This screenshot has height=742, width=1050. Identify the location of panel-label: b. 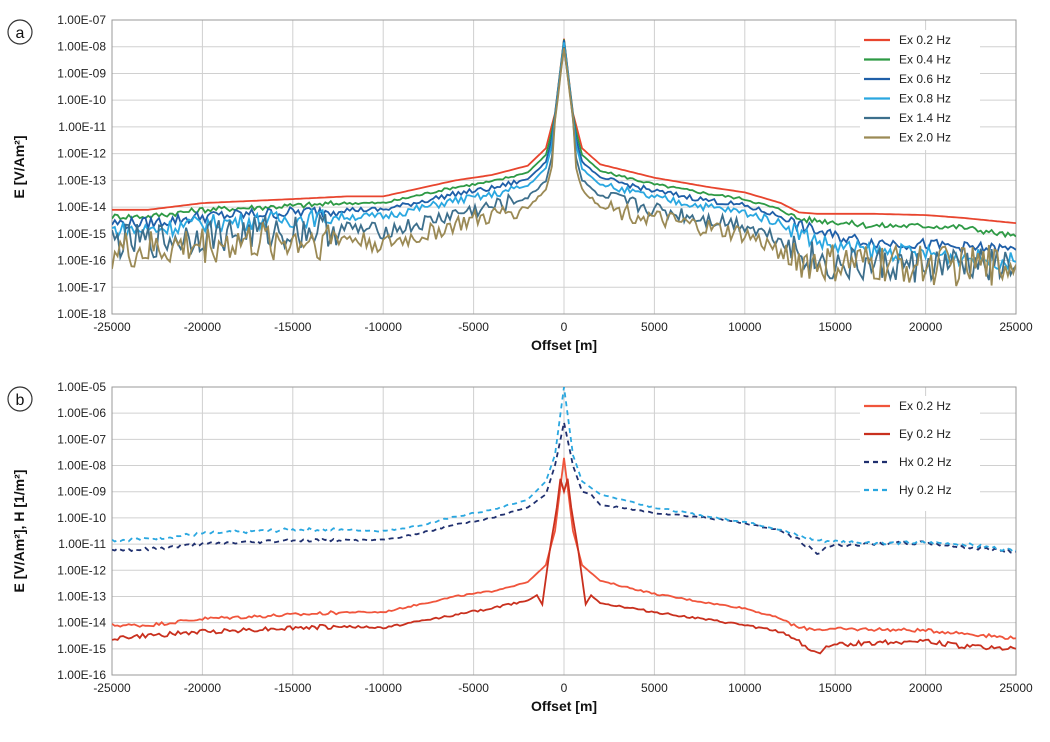
(20, 400).